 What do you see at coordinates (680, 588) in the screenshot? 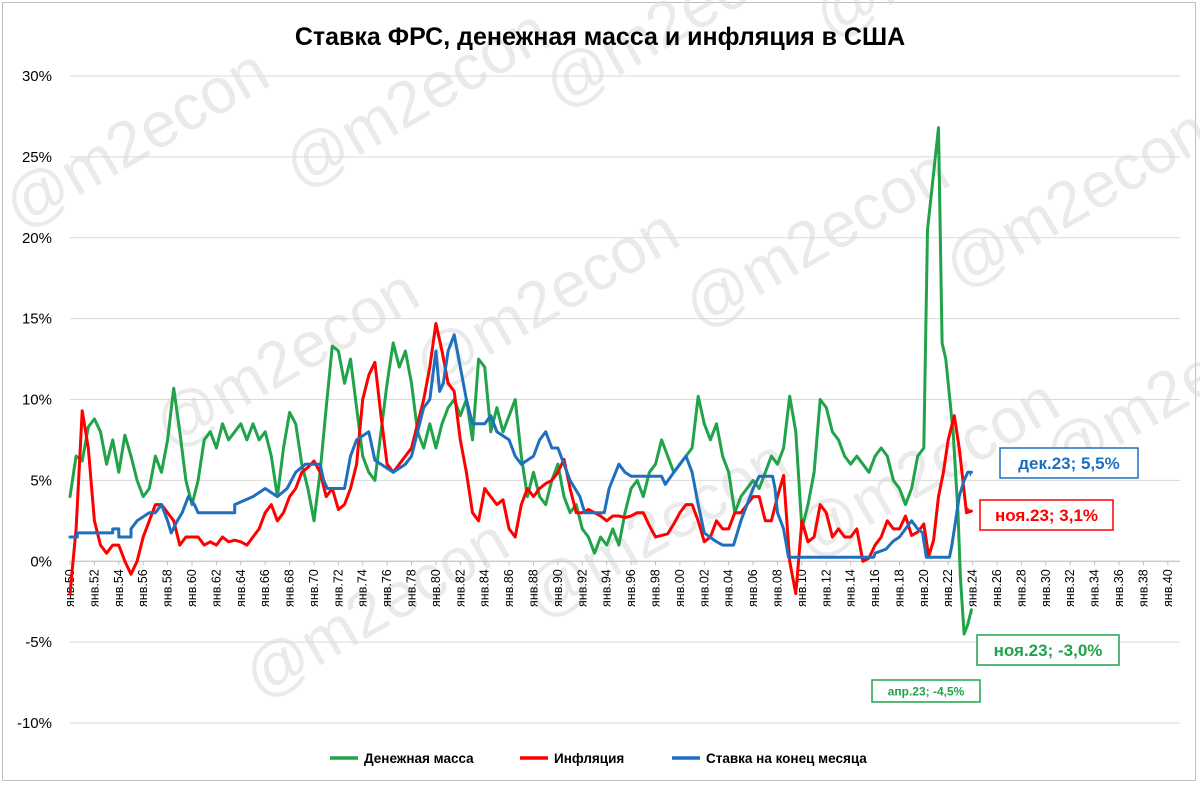
I see `x-tick-label: янв.00` at bounding box center [680, 588].